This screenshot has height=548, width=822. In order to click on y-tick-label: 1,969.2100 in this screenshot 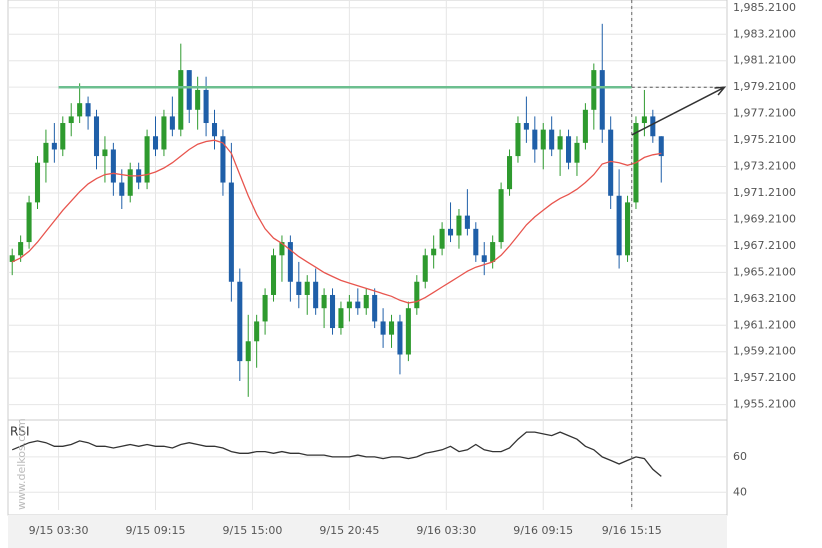, I will do `click(764, 218)`.